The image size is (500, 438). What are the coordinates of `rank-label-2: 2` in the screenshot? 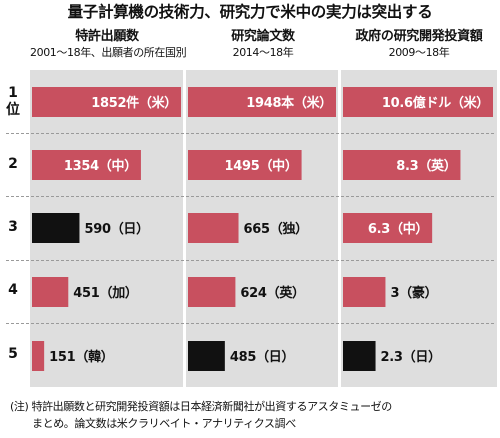 It's located at (13, 164).